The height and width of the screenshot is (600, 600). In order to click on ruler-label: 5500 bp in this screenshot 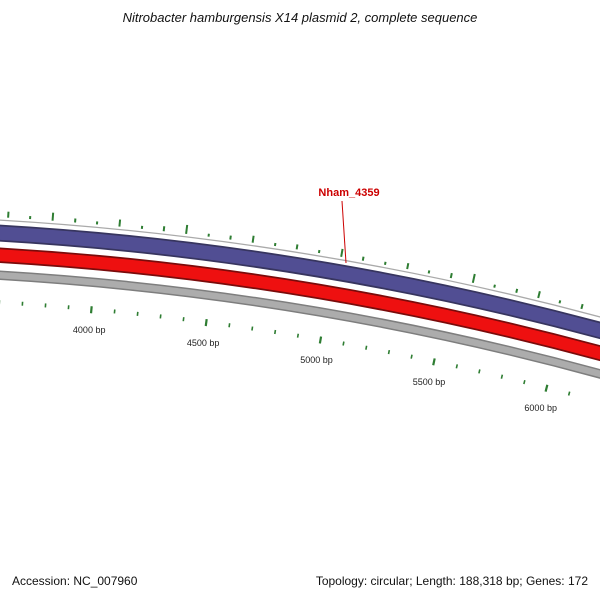, I will do `click(429, 382)`.